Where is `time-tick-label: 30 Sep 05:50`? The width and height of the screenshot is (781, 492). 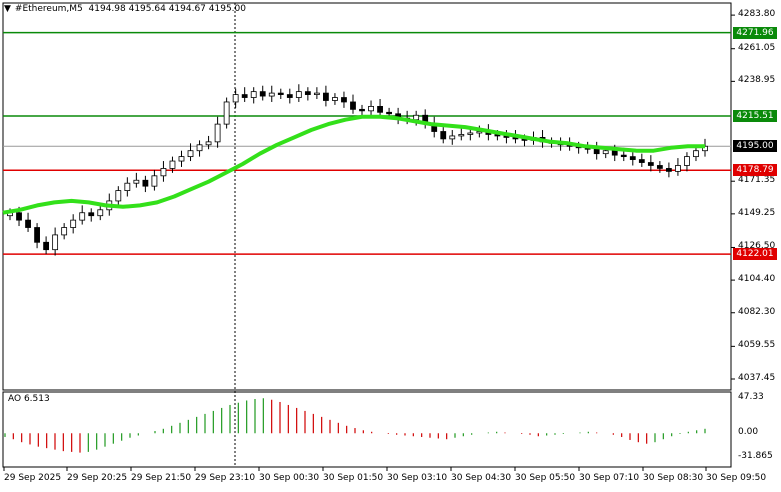 time-tick-label: 30 Sep 05:50 is located at coordinates (545, 478).